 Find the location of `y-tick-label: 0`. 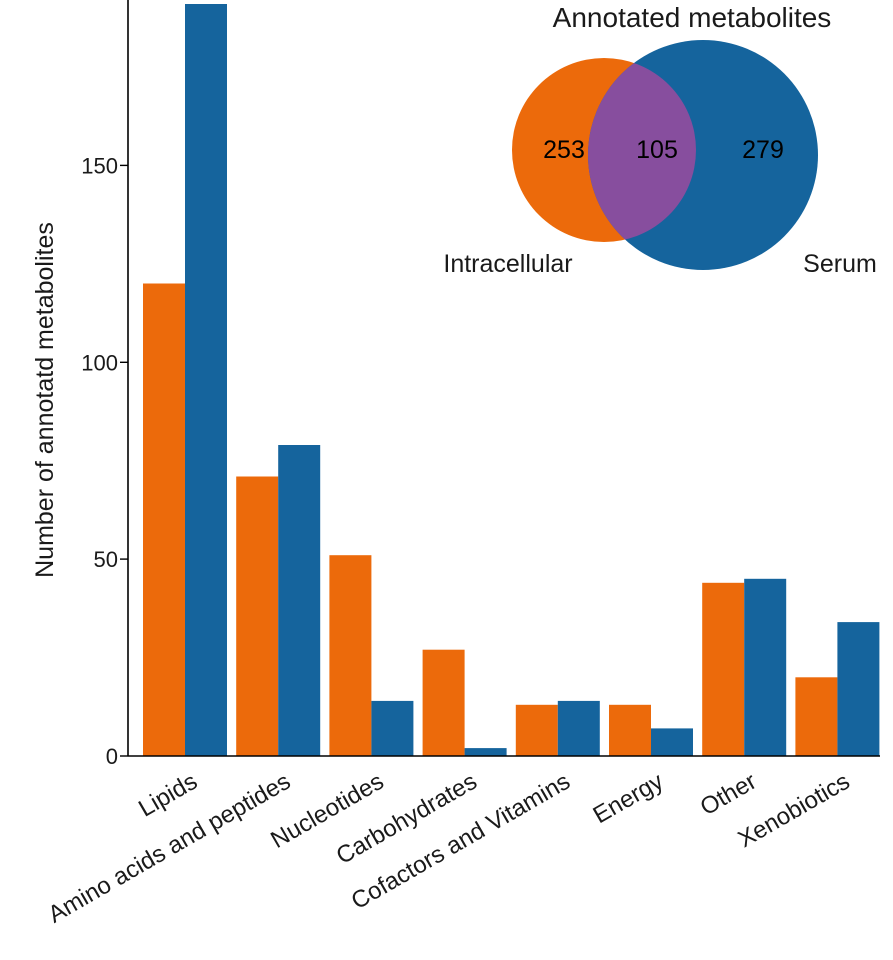

y-tick-label: 0 is located at coordinates (112, 756).